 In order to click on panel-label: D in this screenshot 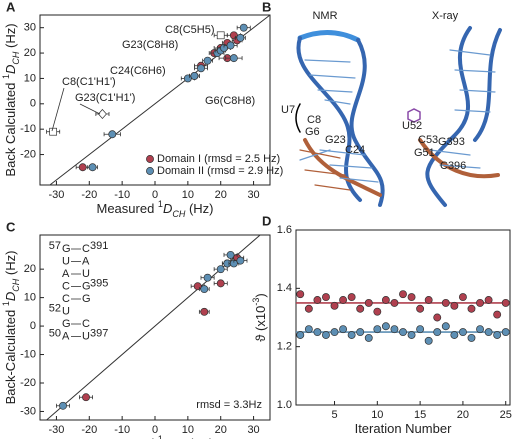, I will do `click(266, 220)`.